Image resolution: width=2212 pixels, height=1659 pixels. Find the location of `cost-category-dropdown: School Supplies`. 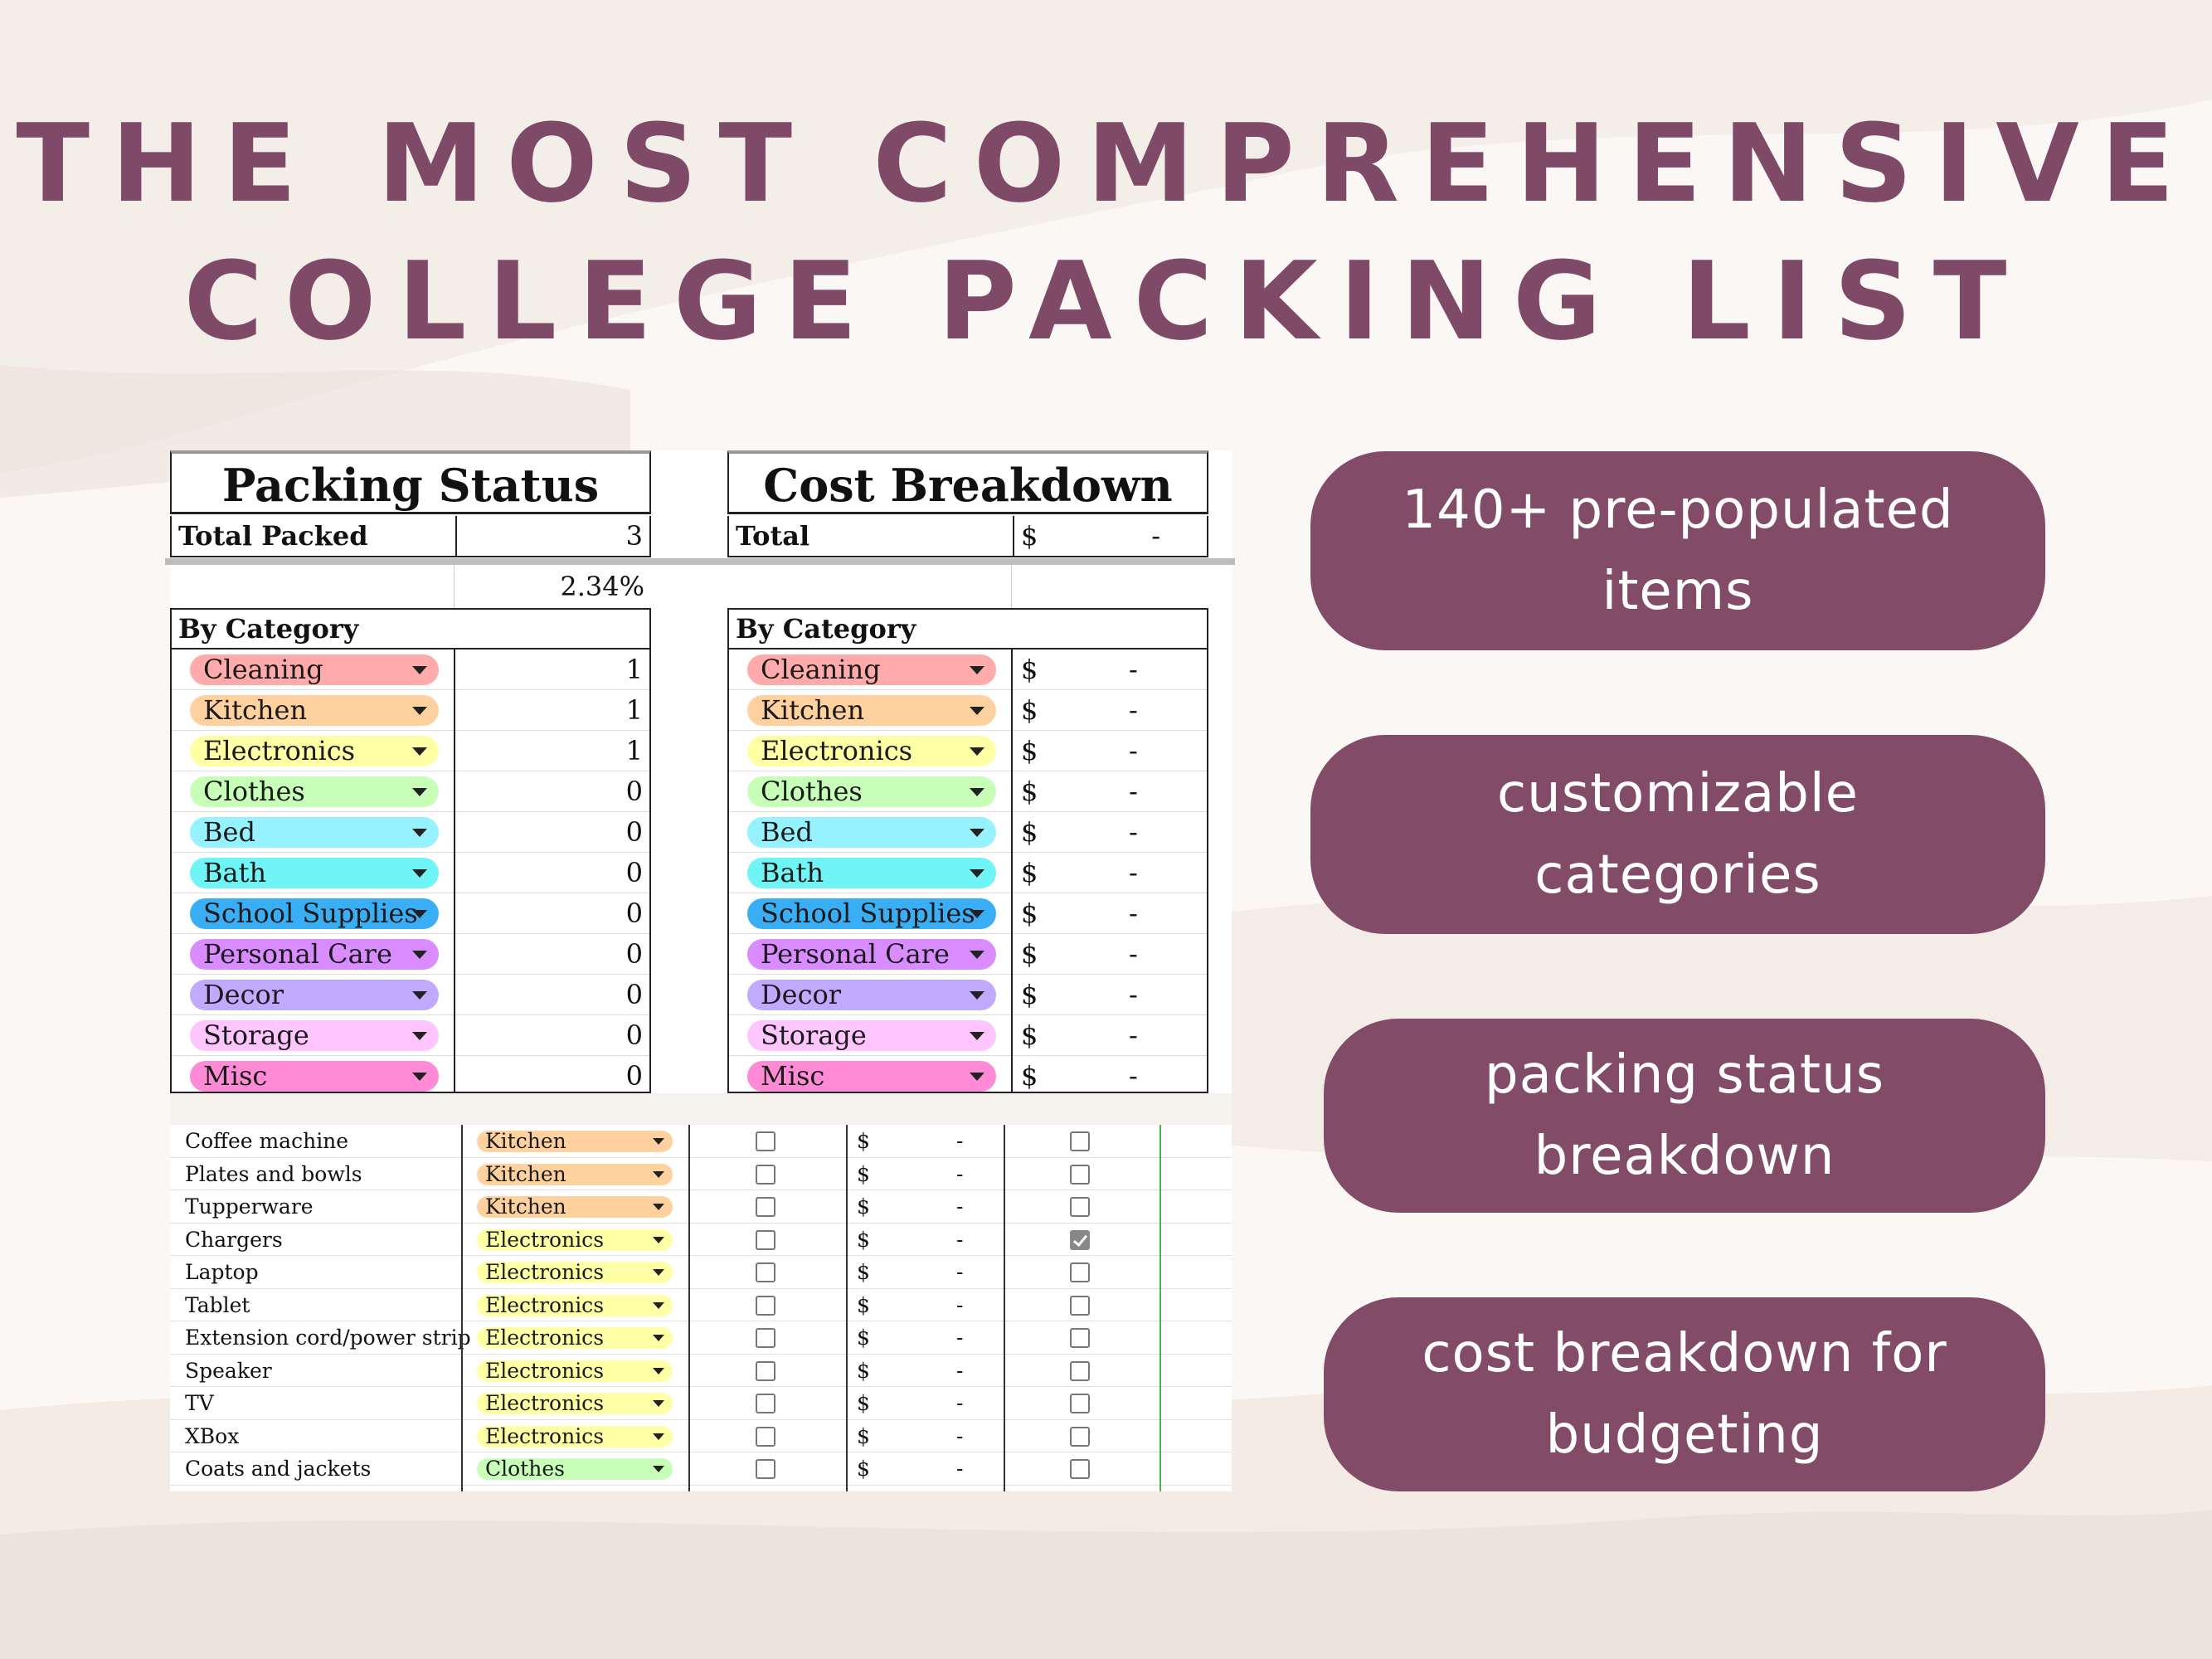

cost-category-dropdown: School Supplies is located at coordinates (871, 913).